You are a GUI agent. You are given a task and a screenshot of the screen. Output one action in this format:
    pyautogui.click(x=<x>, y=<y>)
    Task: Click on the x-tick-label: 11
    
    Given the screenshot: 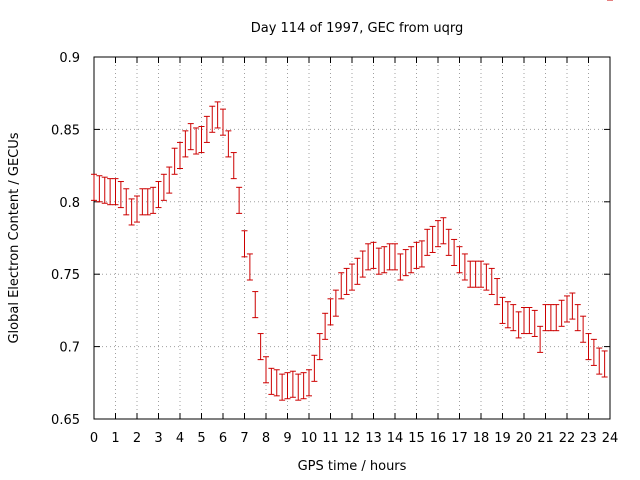 What is the action you would take?
    pyautogui.click(x=330, y=438)
    